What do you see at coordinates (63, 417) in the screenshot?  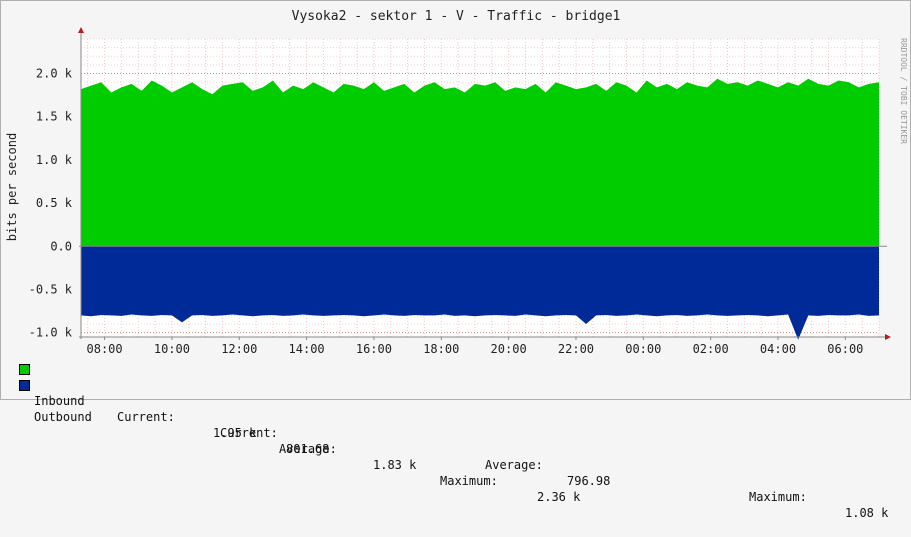 I see `outbound-label: Outbound` at bounding box center [63, 417].